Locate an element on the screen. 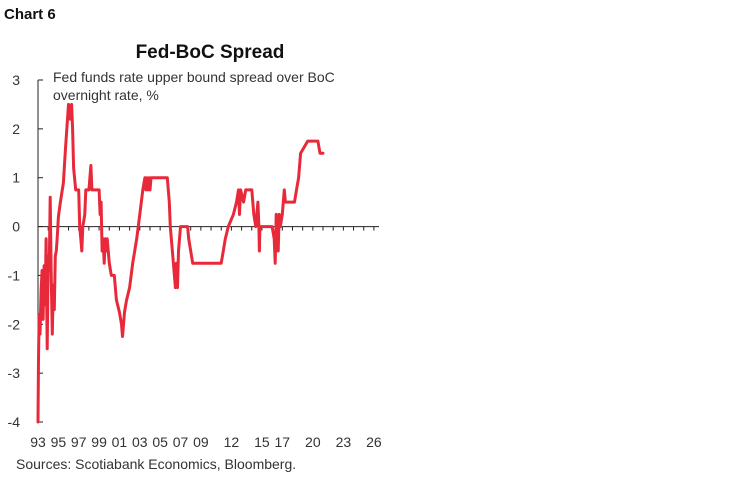 The width and height of the screenshot is (748, 483). x-tick-label: 93 is located at coordinates (38, 442).